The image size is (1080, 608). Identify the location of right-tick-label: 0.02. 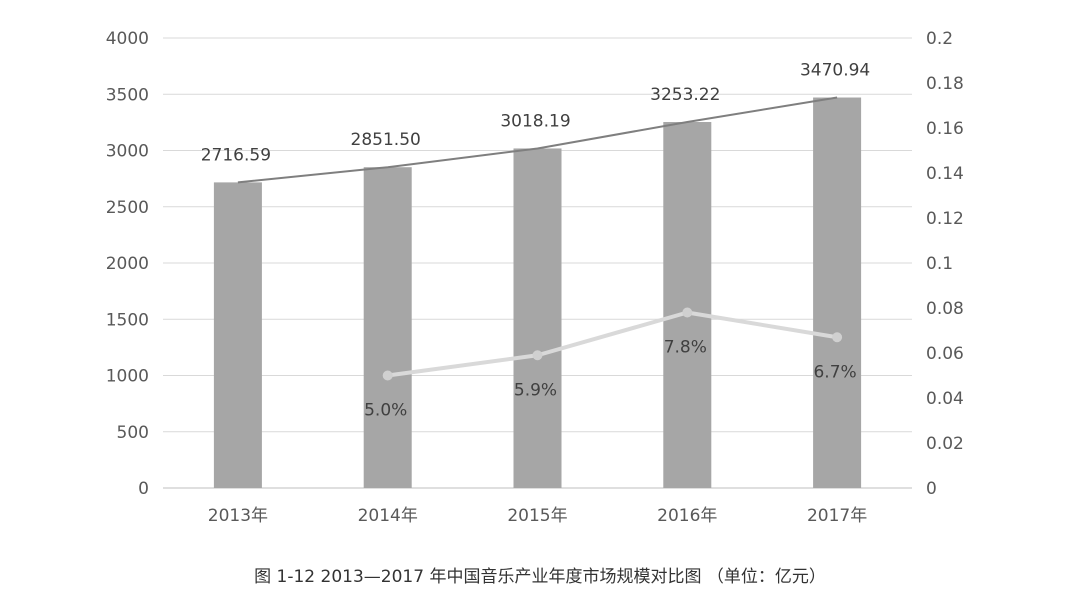
(945, 444).